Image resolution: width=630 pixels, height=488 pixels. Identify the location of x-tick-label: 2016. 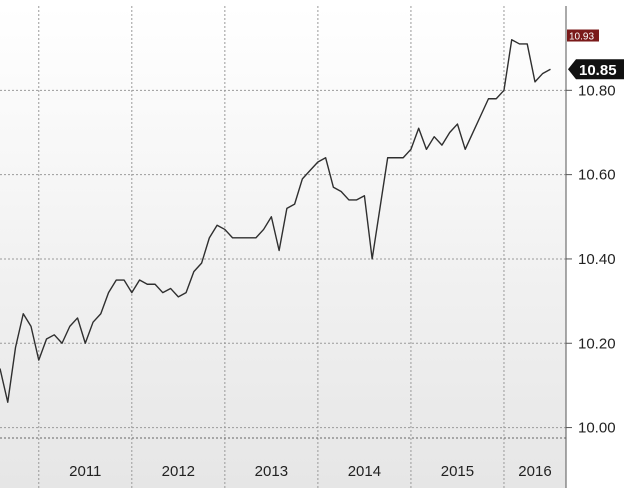
(534, 471).